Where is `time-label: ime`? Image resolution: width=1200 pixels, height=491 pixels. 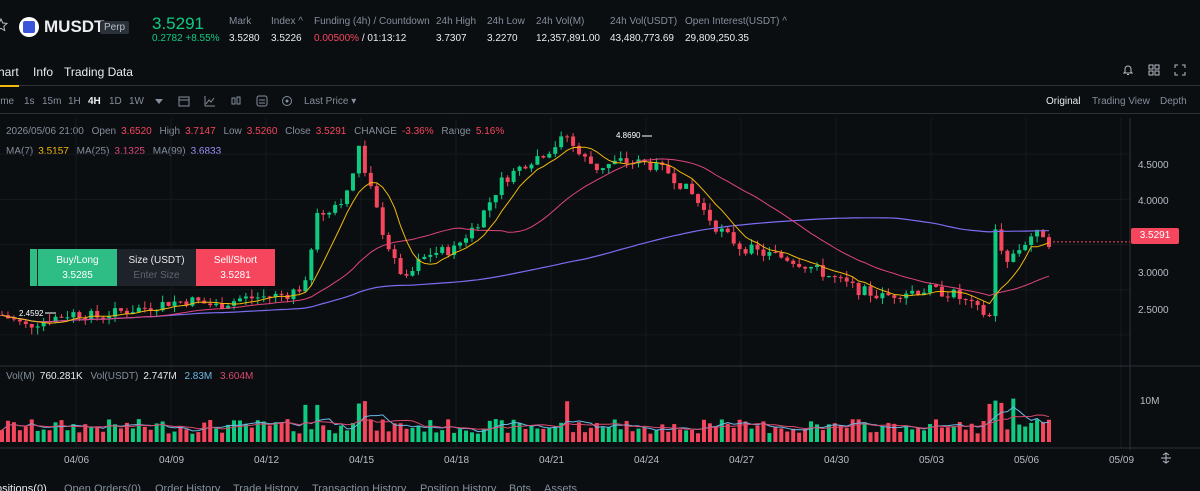 time-label: ime is located at coordinates (7, 101).